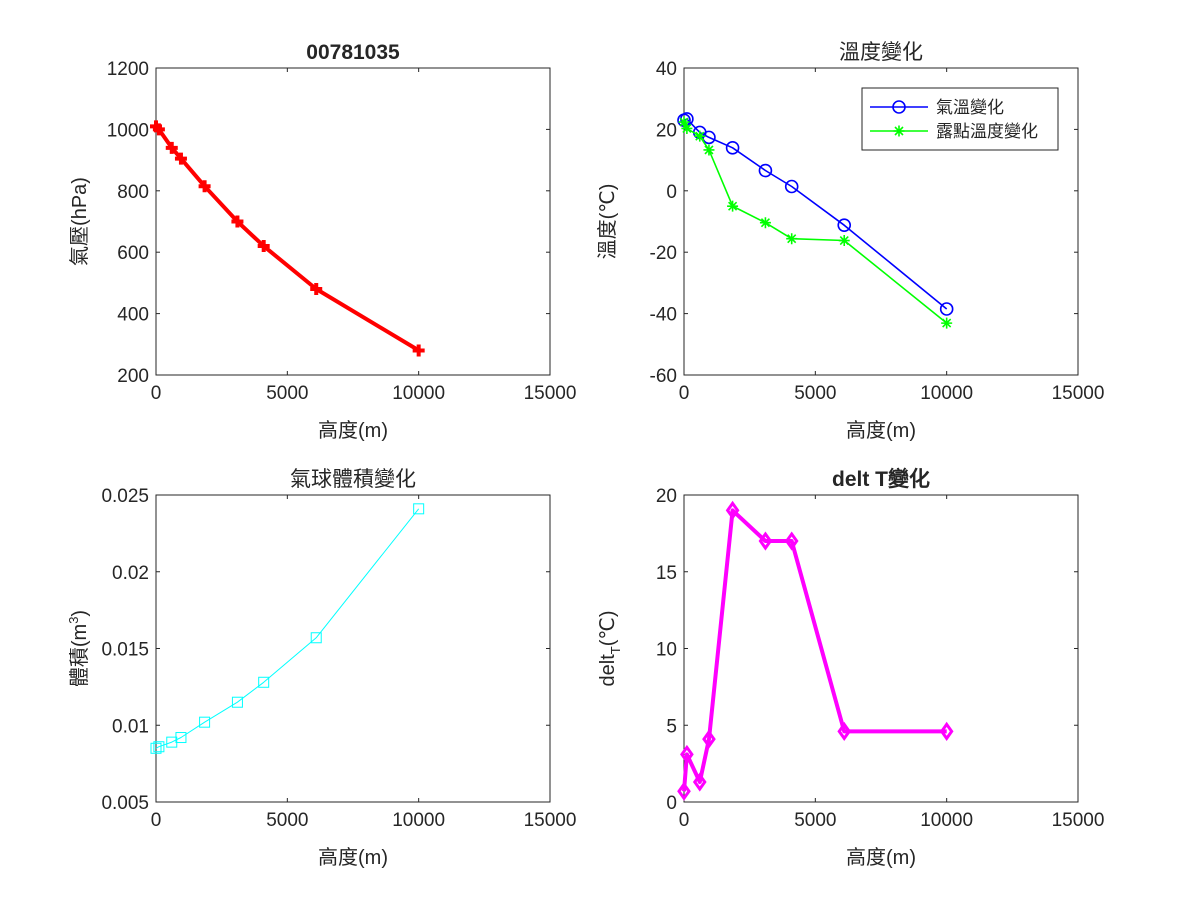 The width and height of the screenshot is (1200, 905). I want to click on chart-title: 溫度變化, so click(881, 52).